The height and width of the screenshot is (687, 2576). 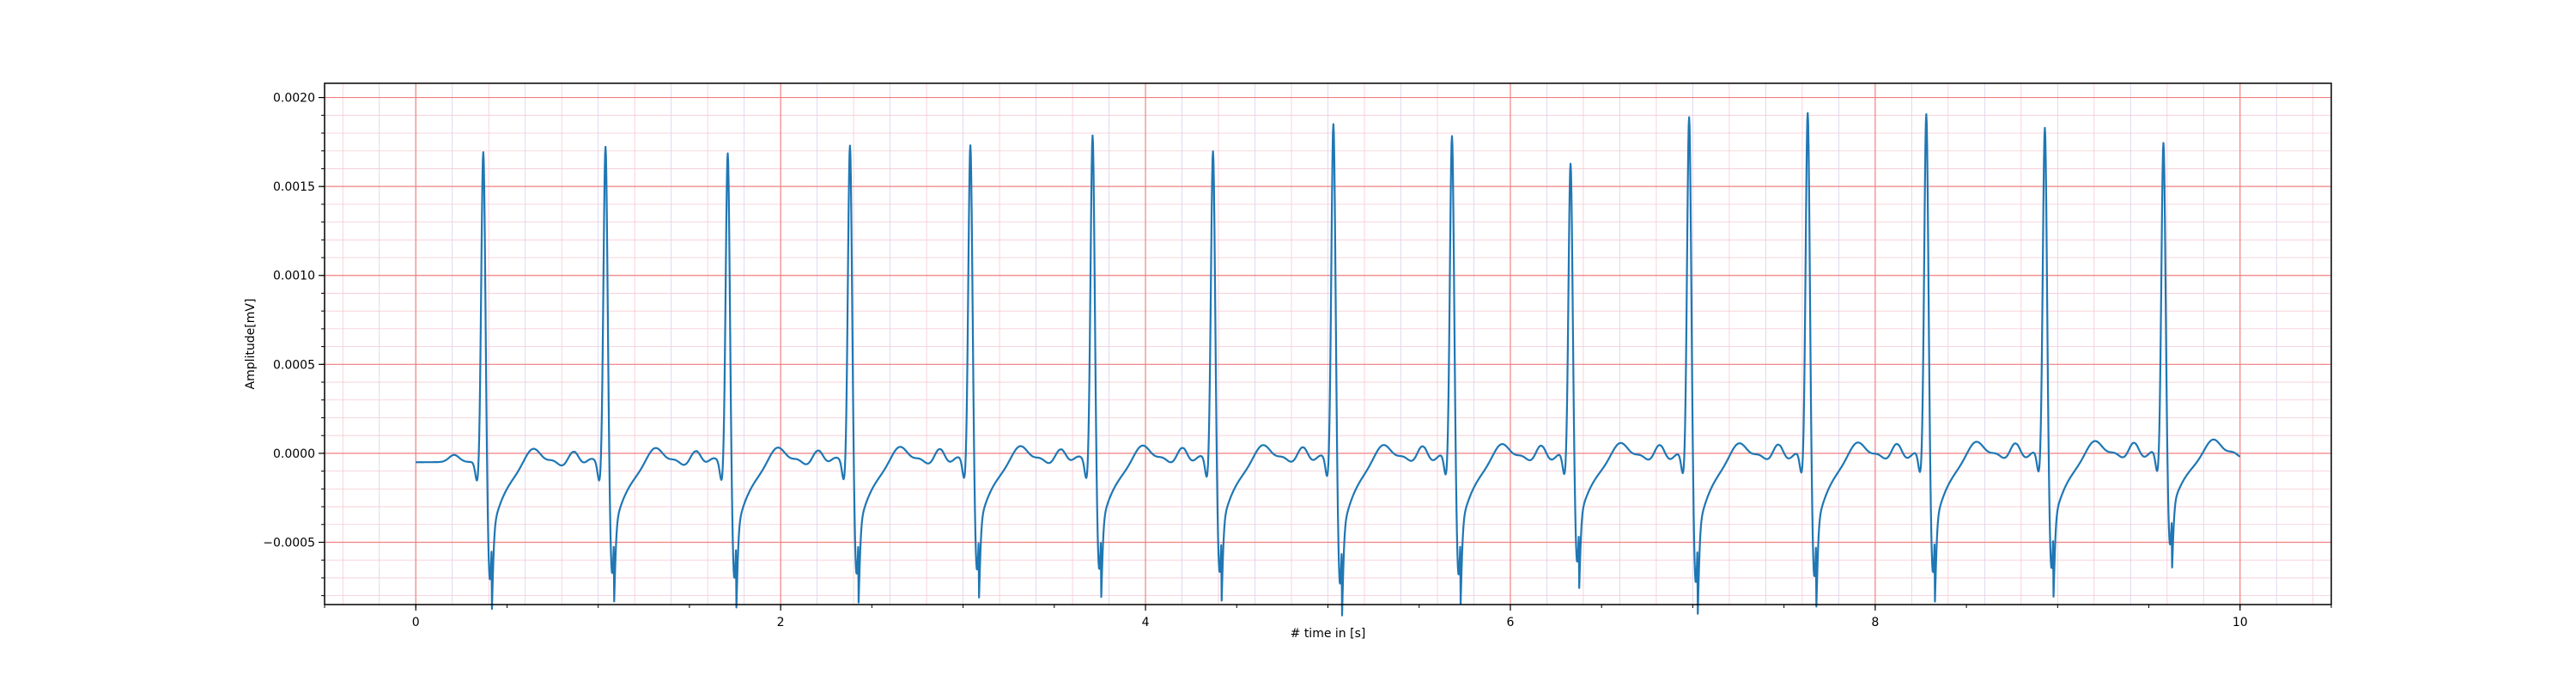 What do you see at coordinates (294, 99) in the screenshot?
I see `y-tick-label: 0.0020` at bounding box center [294, 99].